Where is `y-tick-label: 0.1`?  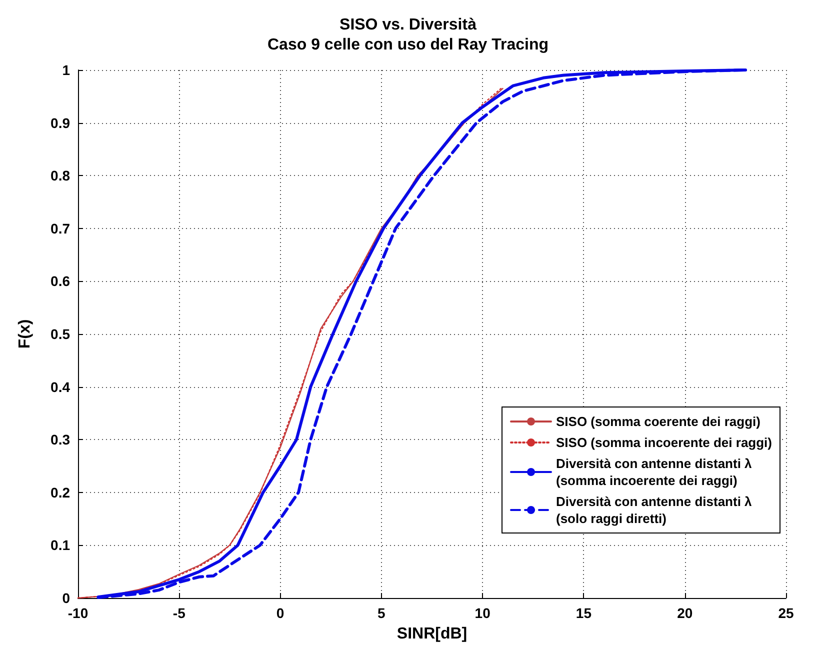 y-tick-label: 0.1 is located at coordinates (60, 545).